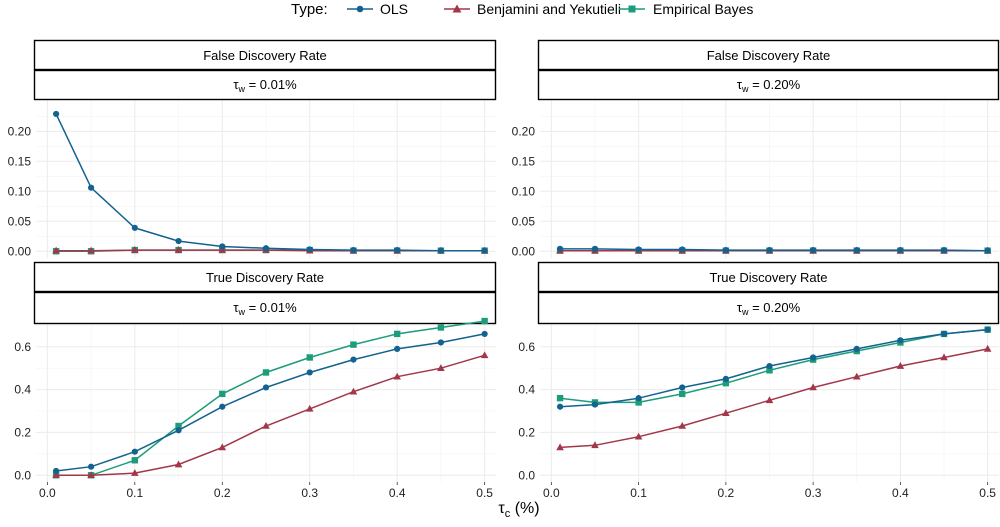  What do you see at coordinates (769, 55) in the screenshot?
I see `facet-title: False Discovery Rate` at bounding box center [769, 55].